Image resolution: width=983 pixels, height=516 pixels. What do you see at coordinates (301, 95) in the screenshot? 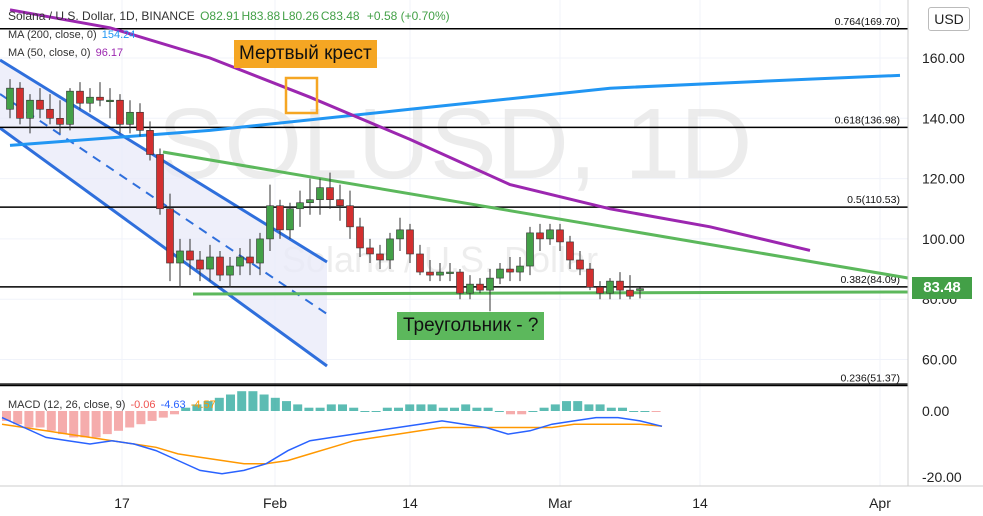
I see `death-cross-marker` at bounding box center [301, 95].